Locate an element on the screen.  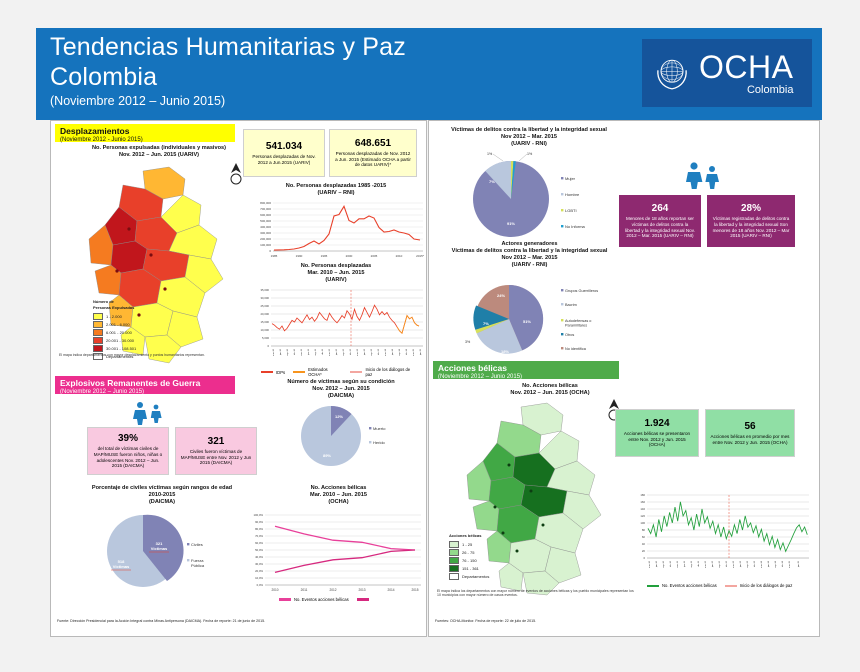
chart-title-line1: No. Personas desplazadas is located at coordinates (336, 266).